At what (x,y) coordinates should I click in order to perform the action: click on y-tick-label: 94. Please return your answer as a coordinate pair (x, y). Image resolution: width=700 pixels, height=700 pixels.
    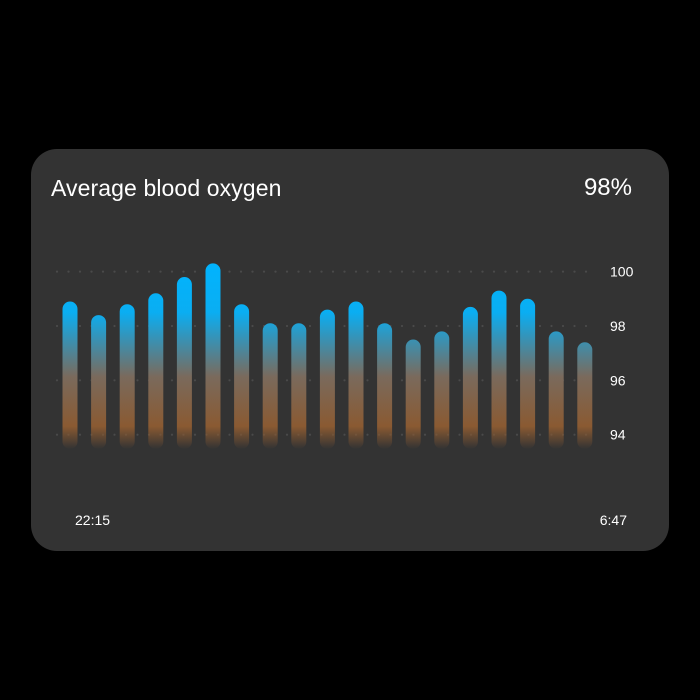
    Looking at the image, I should click on (618, 435).